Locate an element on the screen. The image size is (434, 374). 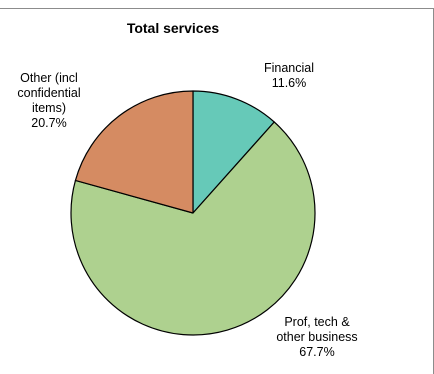
chart-frame-top-border is located at coordinates (217, 8).